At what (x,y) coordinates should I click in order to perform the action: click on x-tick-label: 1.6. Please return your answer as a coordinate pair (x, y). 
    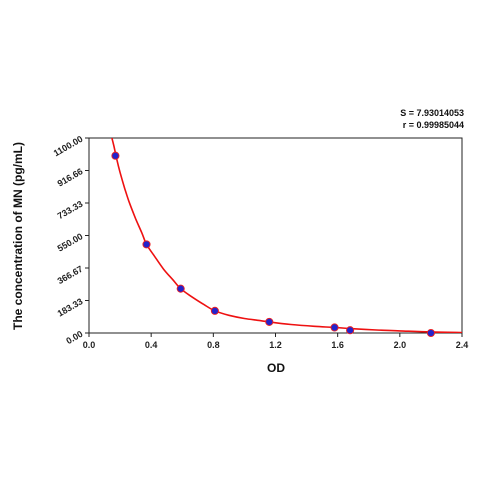
    Looking at the image, I should click on (337, 345).